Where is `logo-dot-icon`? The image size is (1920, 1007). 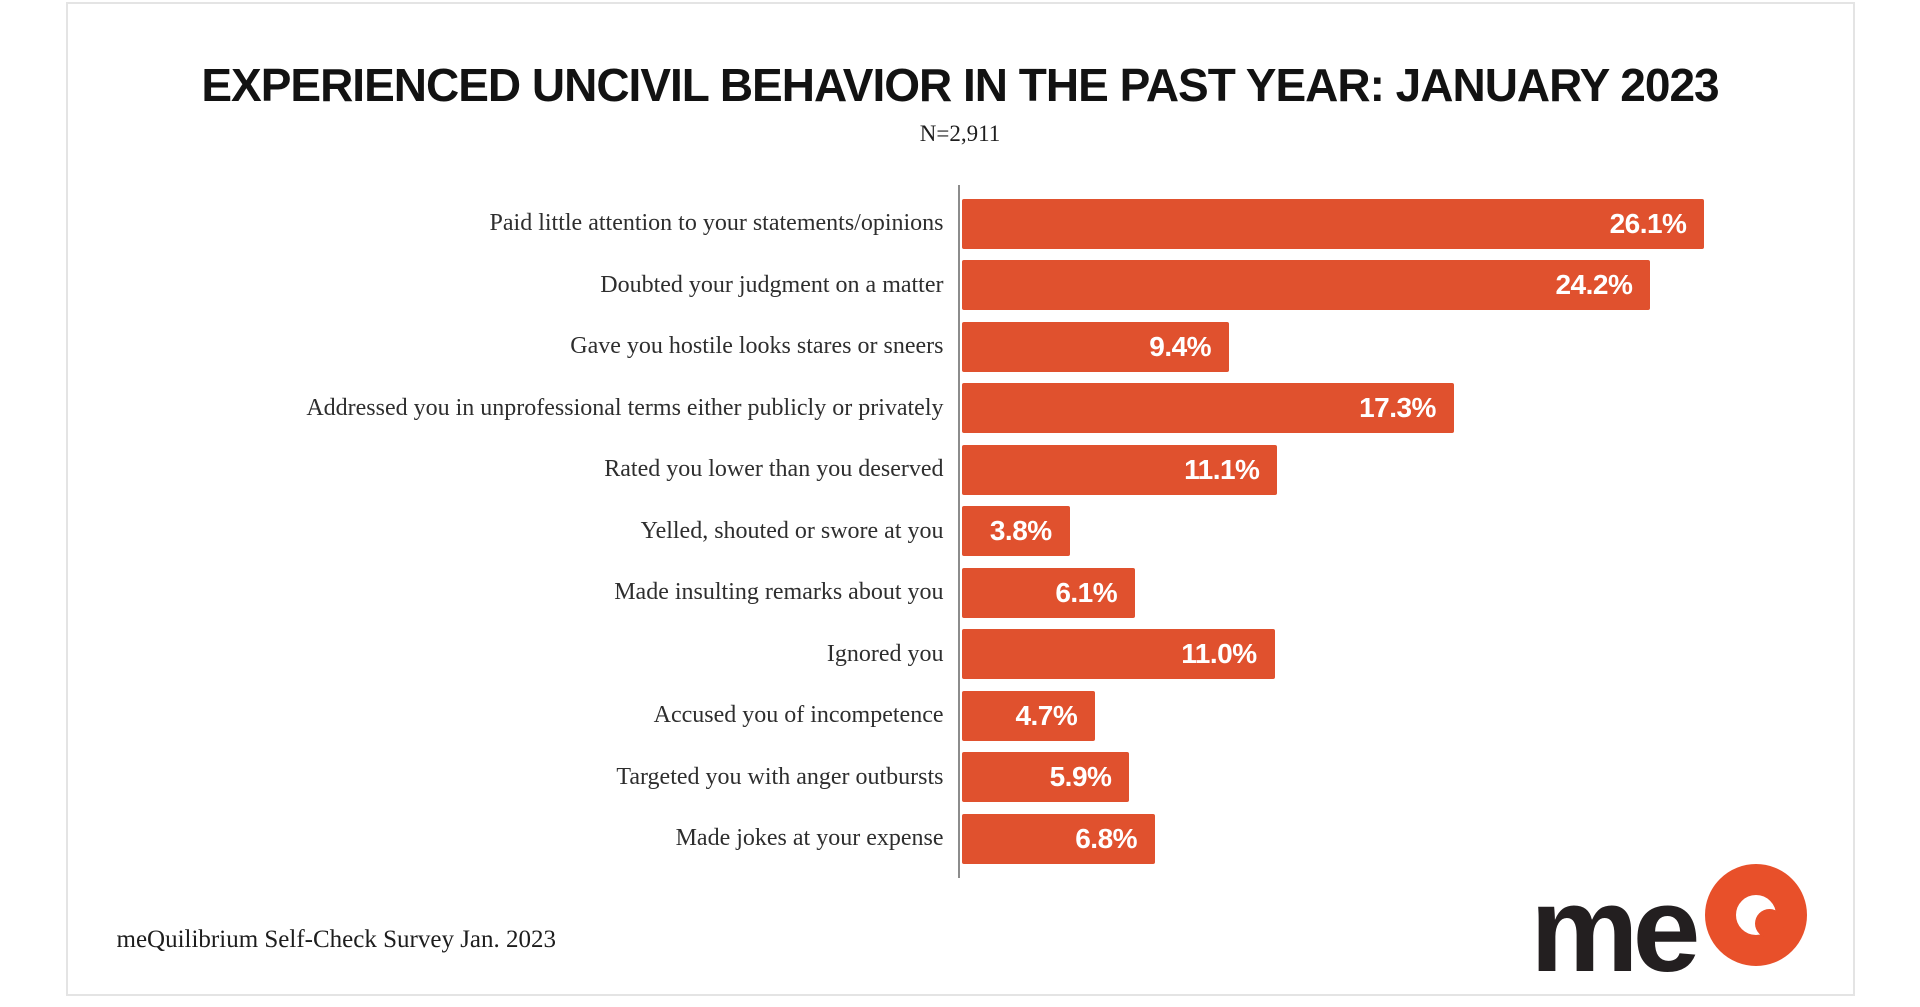 logo-dot-icon is located at coordinates (1769, 923).